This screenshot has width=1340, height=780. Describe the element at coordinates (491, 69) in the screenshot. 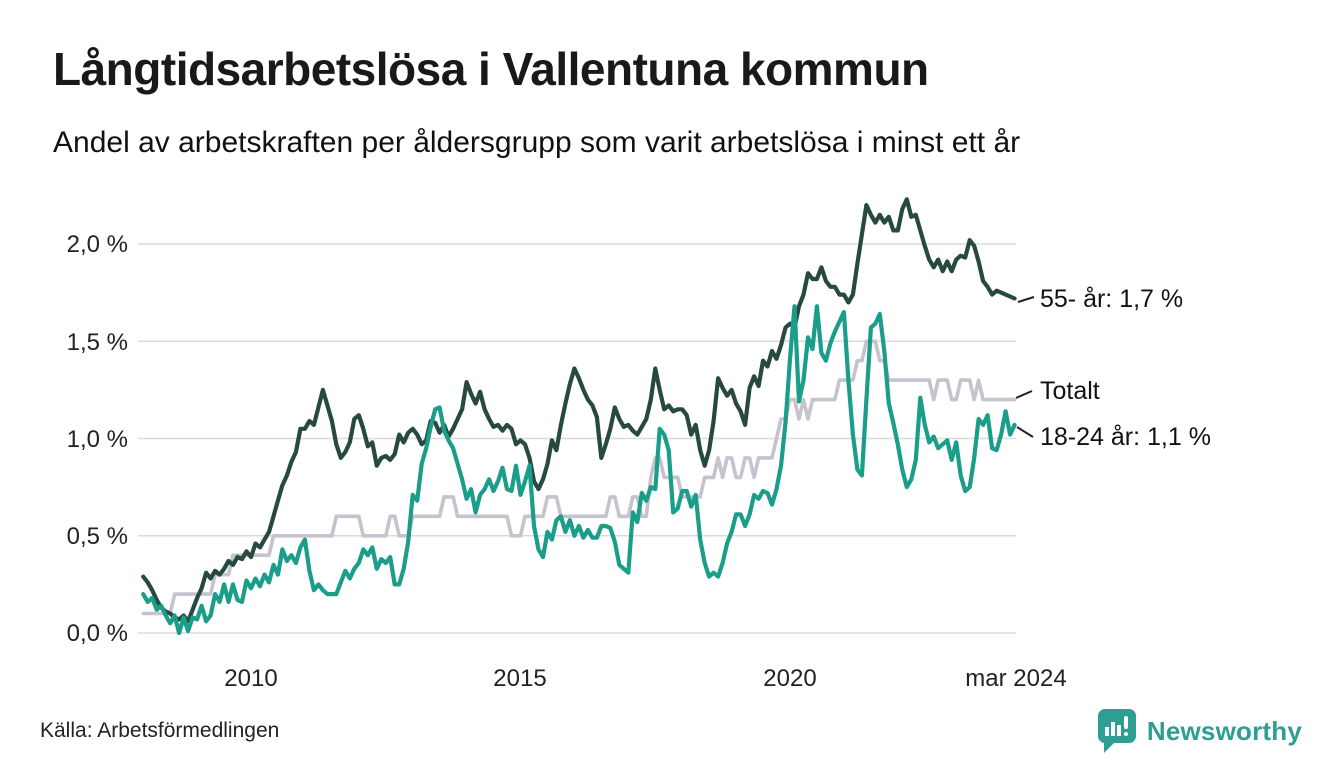

I see `chart-title: Långtidsarbetslösa i Vallentuna kommun` at that location.